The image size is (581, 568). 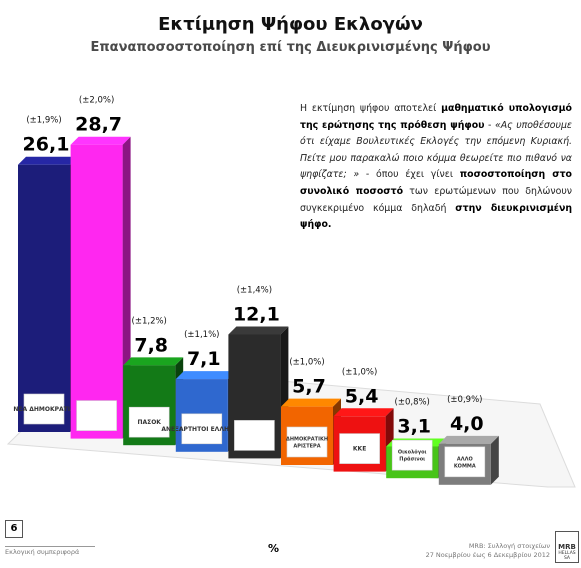 I want to click on value-label: 28,7, so click(x=98, y=125).